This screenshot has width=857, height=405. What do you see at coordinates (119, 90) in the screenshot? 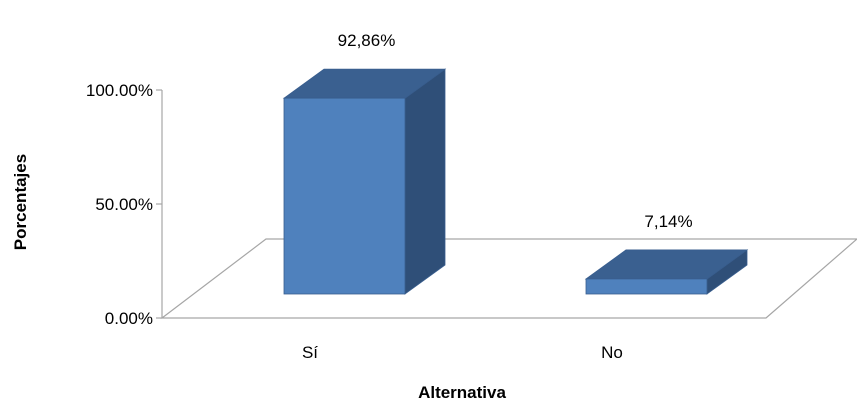
I see `y-tick-label: 100.00%` at bounding box center [119, 90].